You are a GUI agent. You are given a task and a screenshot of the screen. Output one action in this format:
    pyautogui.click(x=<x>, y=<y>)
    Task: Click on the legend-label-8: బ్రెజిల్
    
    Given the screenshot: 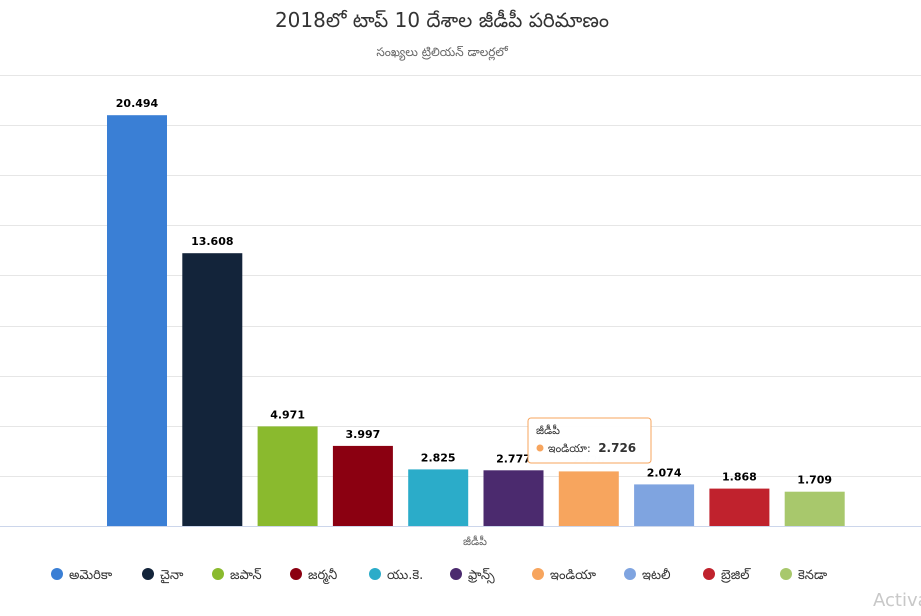 What is the action you would take?
    pyautogui.click(x=736, y=575)
    